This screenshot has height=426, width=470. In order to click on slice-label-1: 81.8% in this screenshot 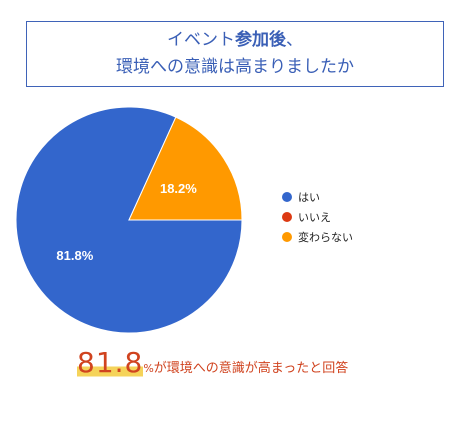, I will do `click(74, 255)`.